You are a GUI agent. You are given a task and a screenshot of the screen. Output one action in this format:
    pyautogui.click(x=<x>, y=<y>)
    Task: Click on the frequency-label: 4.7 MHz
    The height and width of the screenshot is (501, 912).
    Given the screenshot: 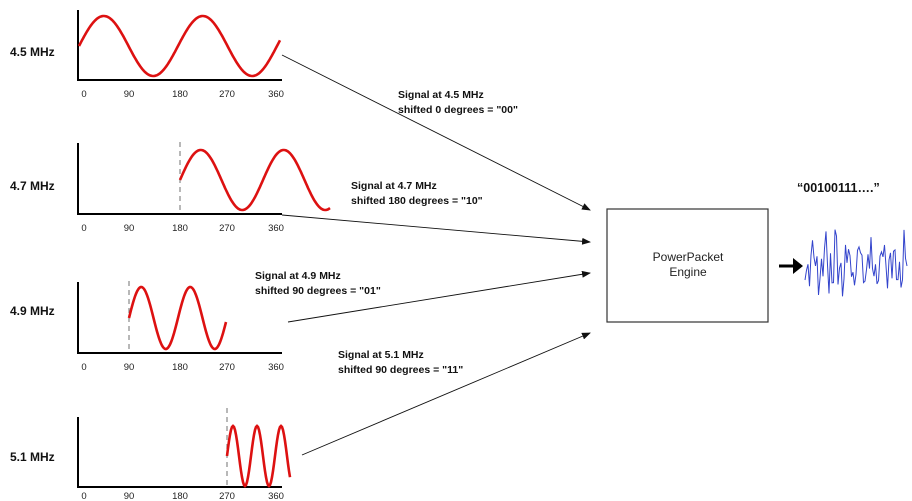 What is the action you would take?
    pyautogui.click(x=32, y=186)
    